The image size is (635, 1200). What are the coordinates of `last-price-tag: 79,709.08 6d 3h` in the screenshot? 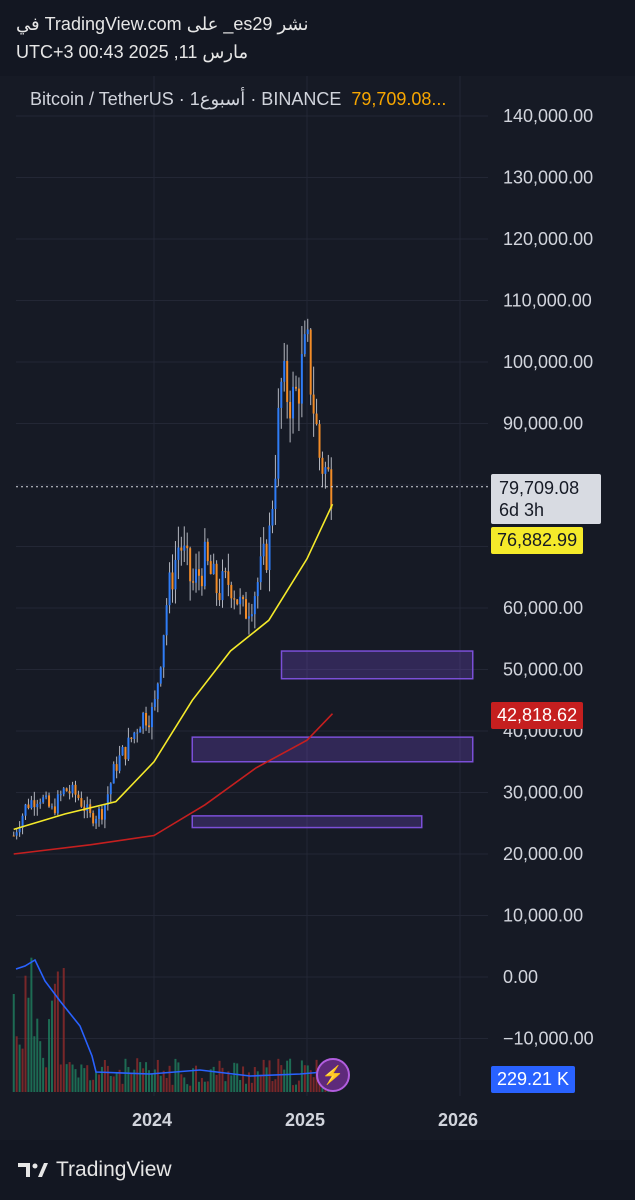 It's located at (546, 499).